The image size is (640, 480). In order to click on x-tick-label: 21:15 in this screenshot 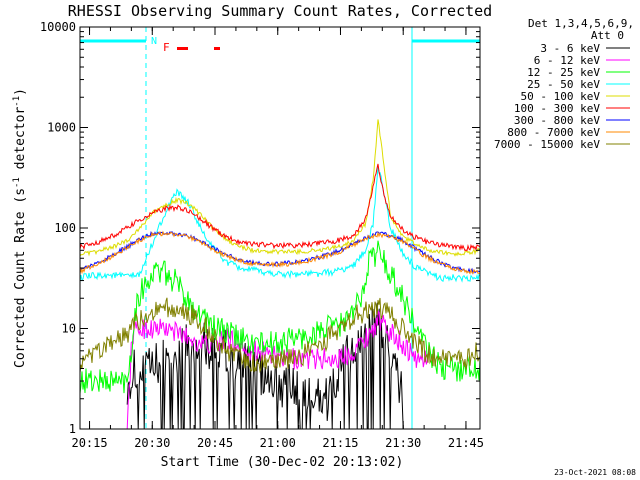, I will do `click(340, 443)`.